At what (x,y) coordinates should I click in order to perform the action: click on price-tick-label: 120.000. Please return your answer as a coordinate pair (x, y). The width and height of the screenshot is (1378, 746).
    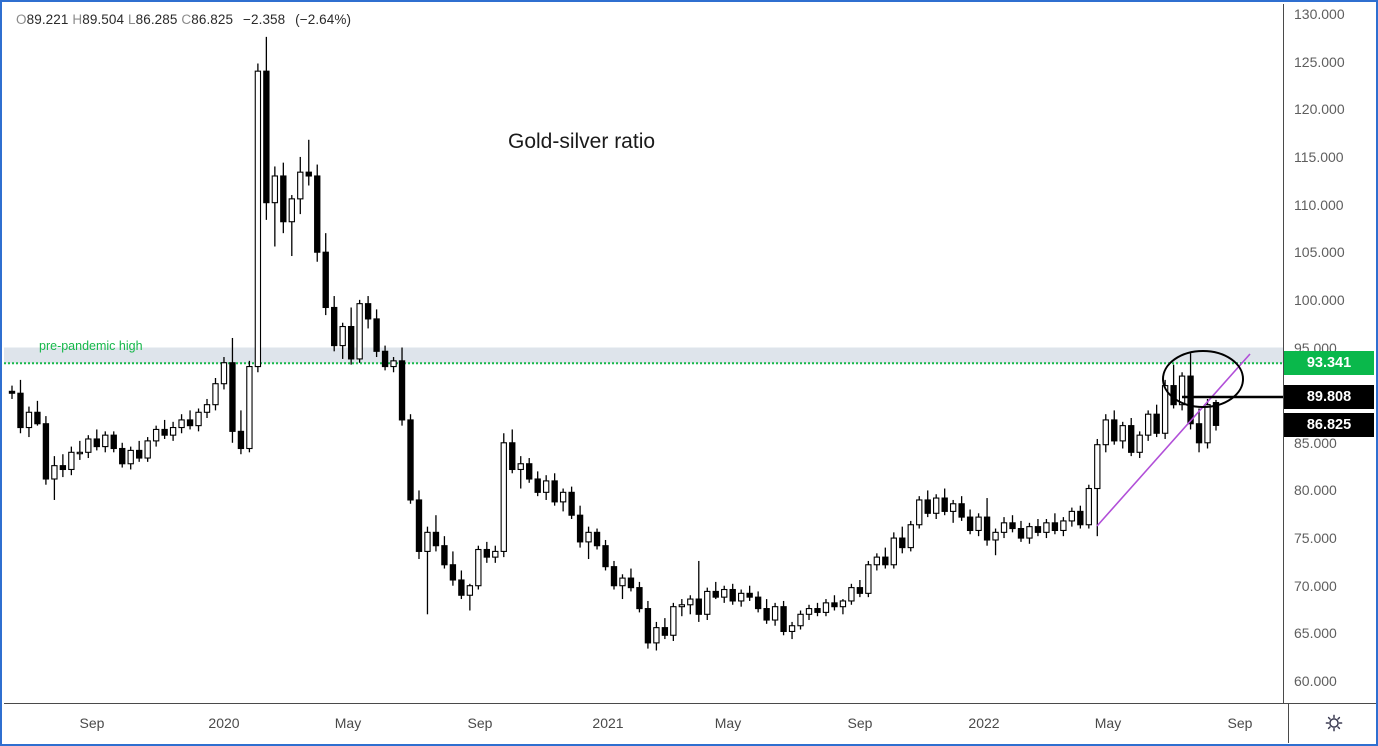
    Looking at the image, I should click on (1319, 109).